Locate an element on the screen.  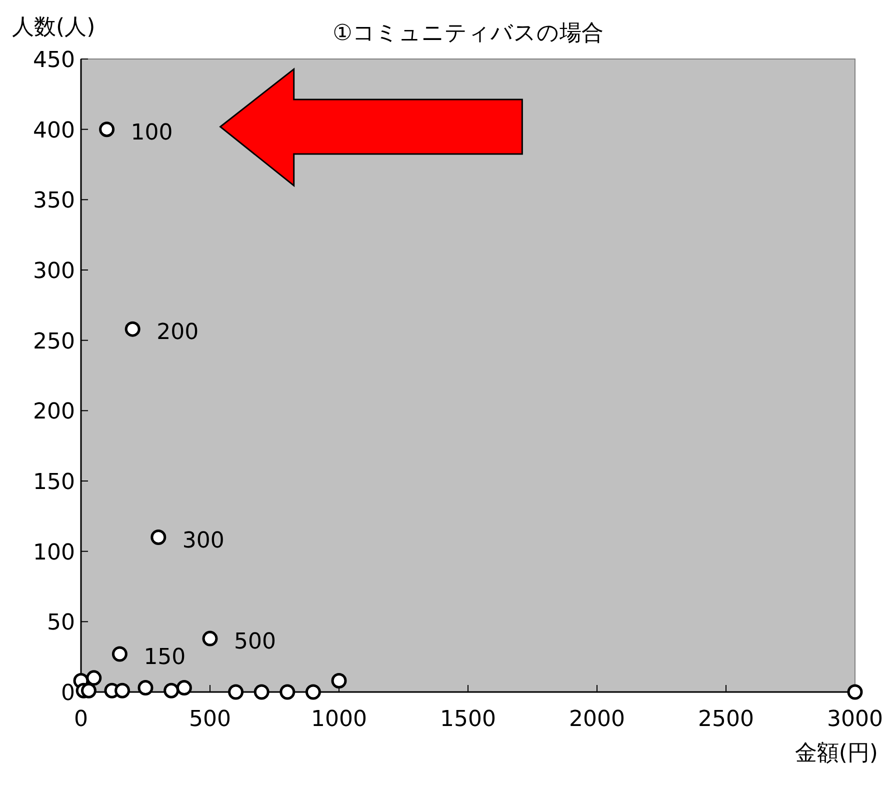
y-tick-label: 400 is located at coordinates (54, 131).